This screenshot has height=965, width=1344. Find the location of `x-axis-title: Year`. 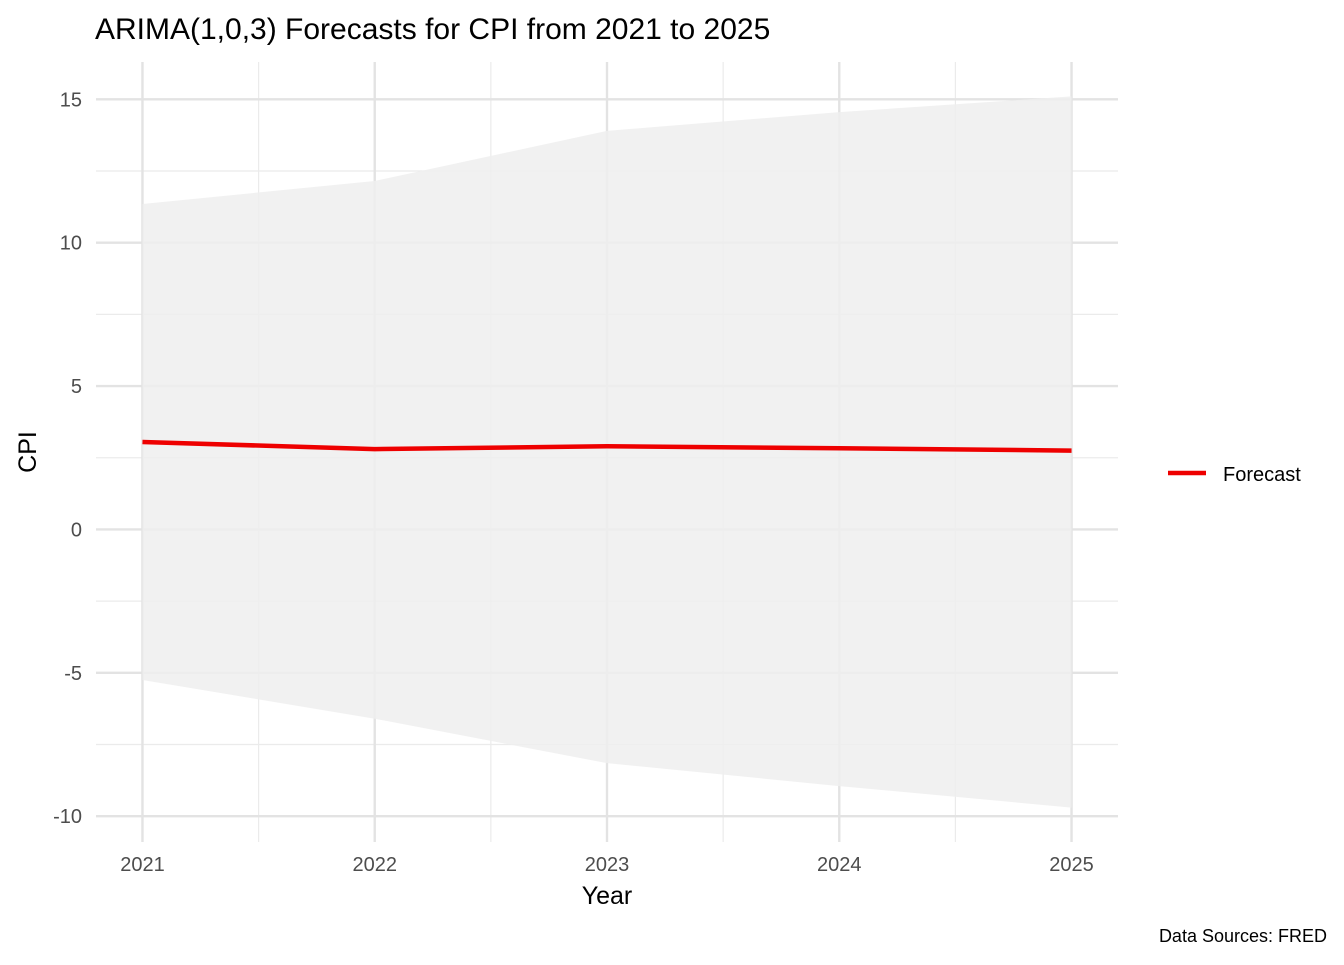

x-axis-title: Year is located at coordinates (607, 896).